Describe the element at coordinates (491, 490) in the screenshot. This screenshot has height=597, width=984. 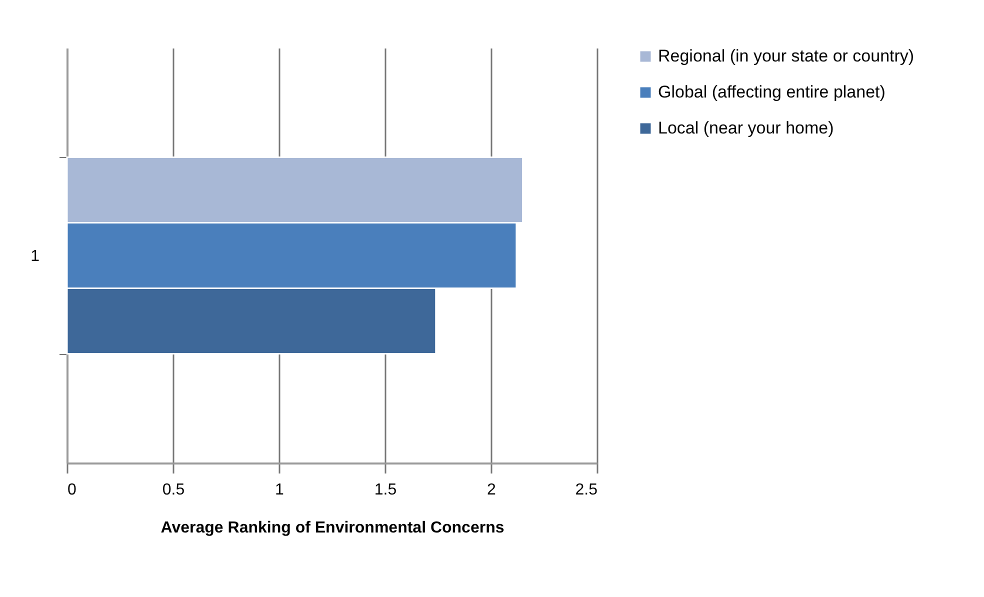
I see `x-tick-label: 2` at that location.